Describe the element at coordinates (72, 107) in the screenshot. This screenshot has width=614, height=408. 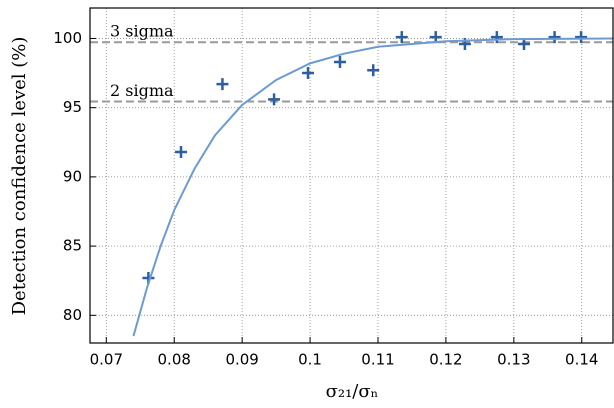
I see `y-tick-label: 95` at that location.